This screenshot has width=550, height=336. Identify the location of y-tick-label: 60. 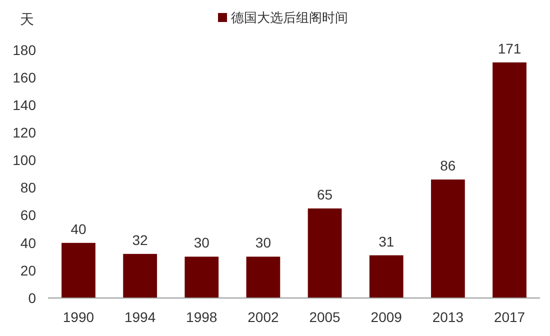
(28, 215).